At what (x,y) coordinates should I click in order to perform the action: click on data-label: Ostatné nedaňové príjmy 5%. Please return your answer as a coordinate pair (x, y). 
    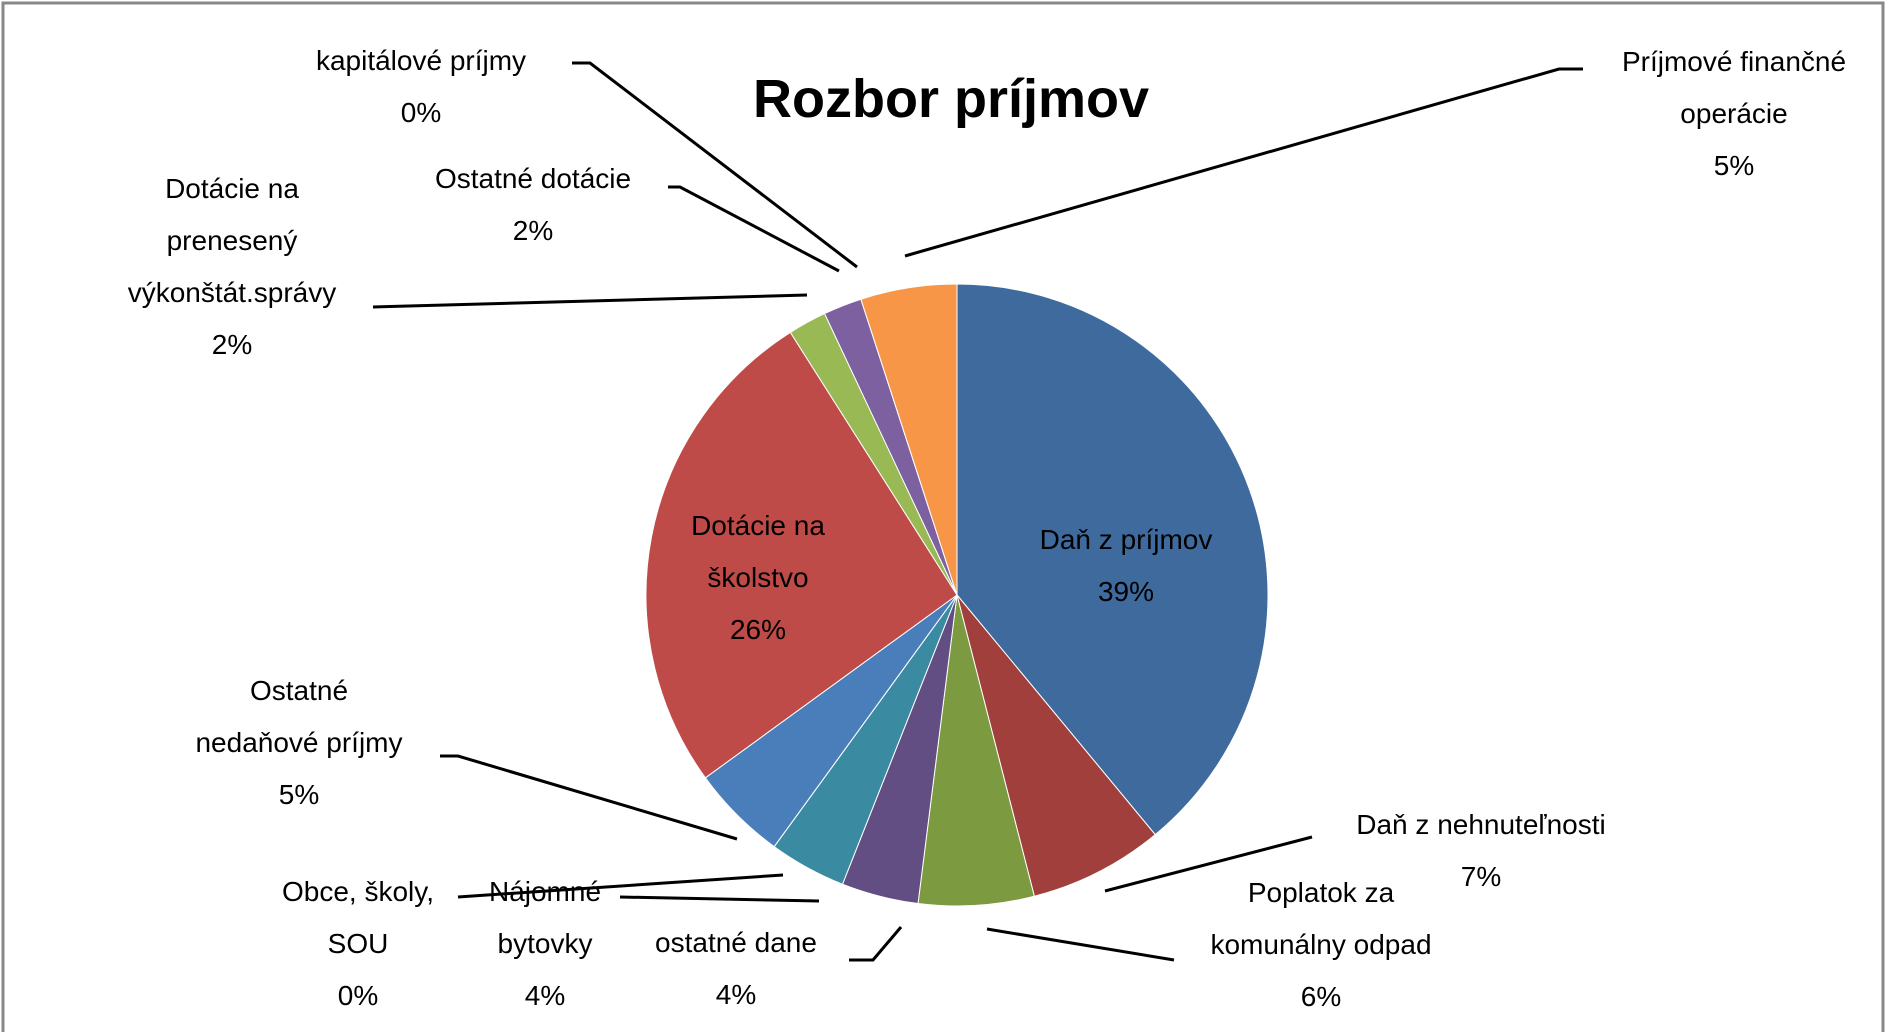
    Looking at the image, I should click on (299, 743).